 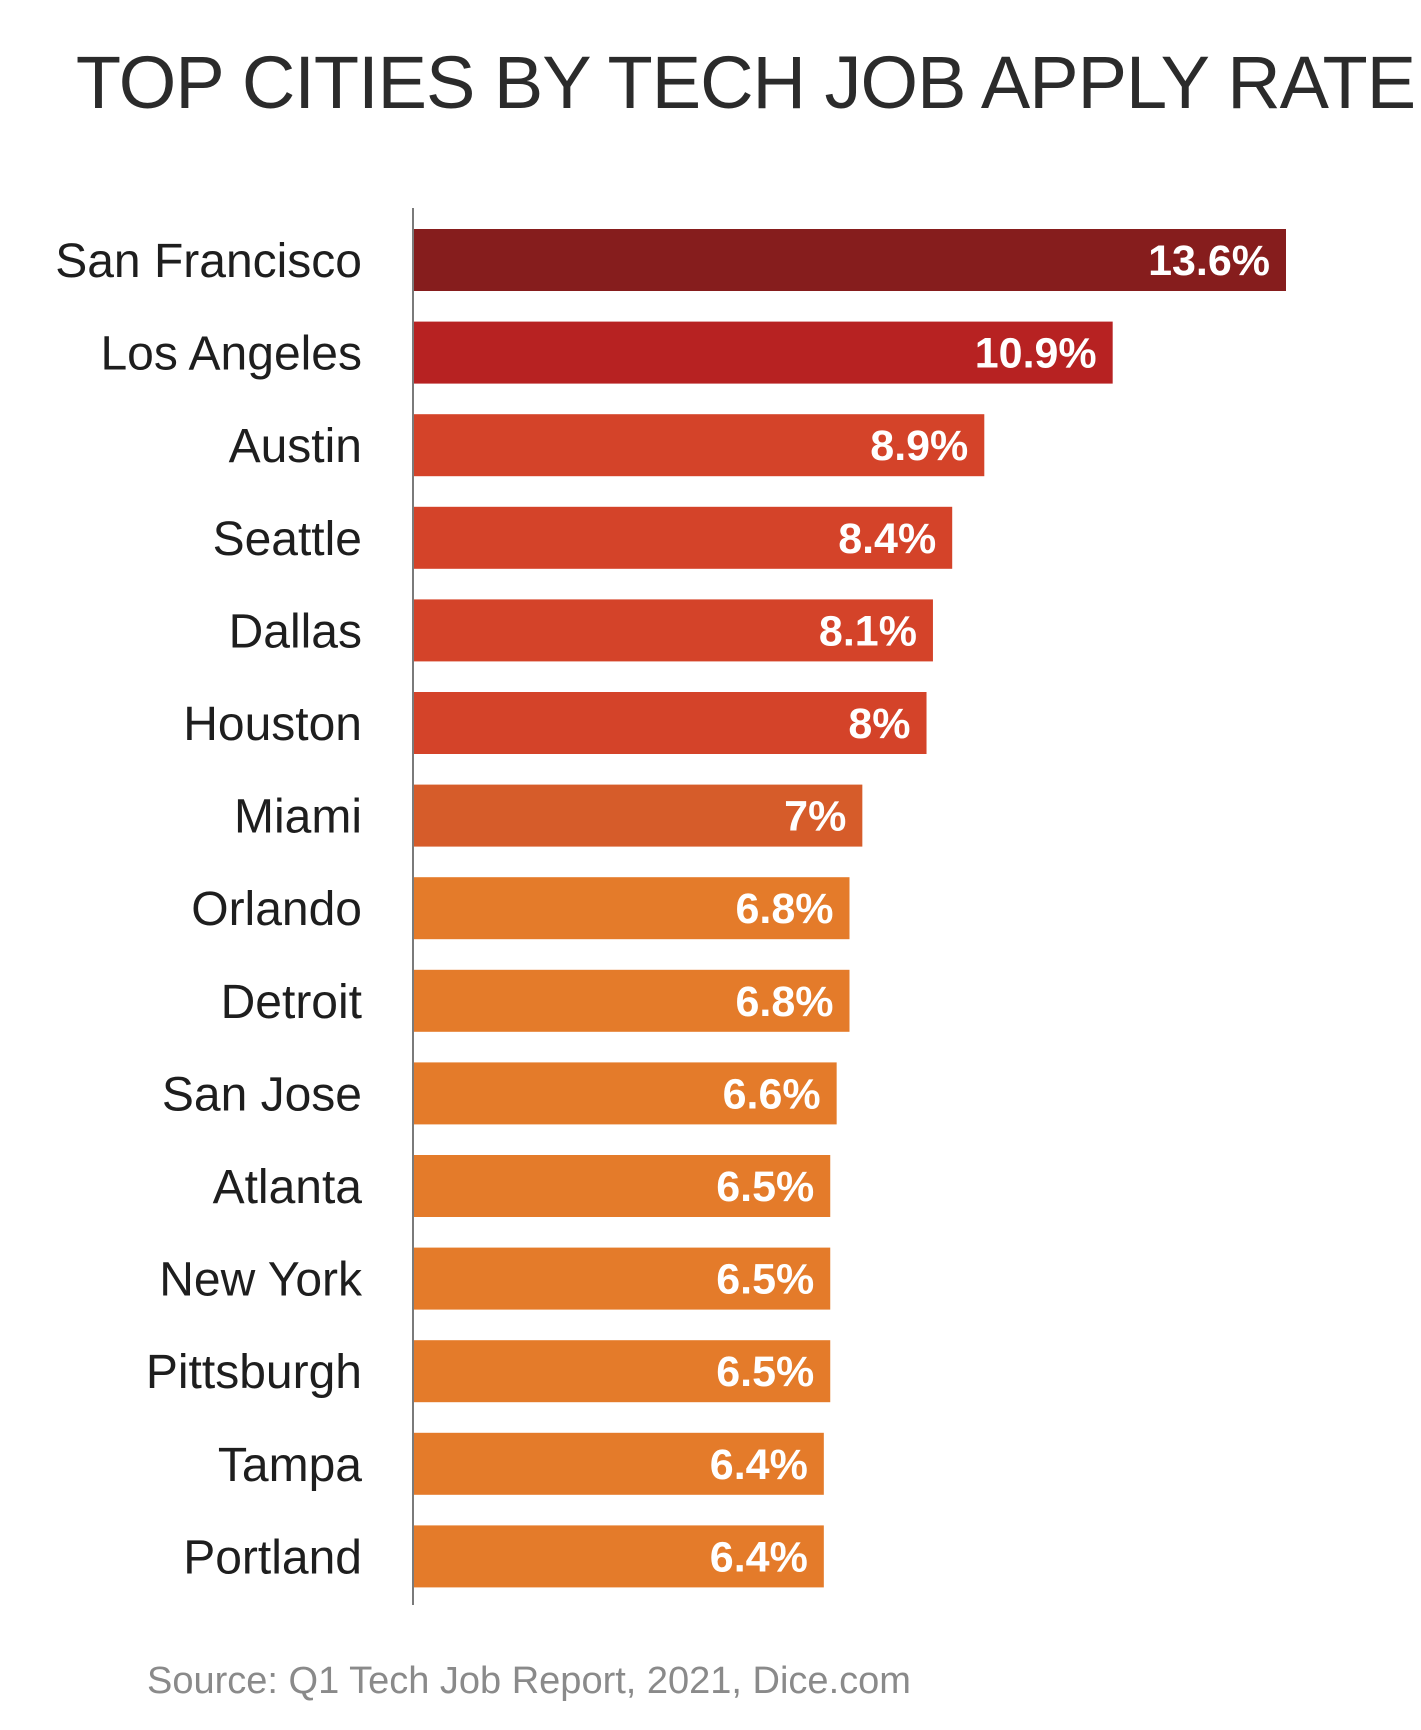 What do you see at coordinates (1036, 354) in the screenshot?
I see `value-label-los-angeles: 10.9%` at bounding box center [1036, 354].